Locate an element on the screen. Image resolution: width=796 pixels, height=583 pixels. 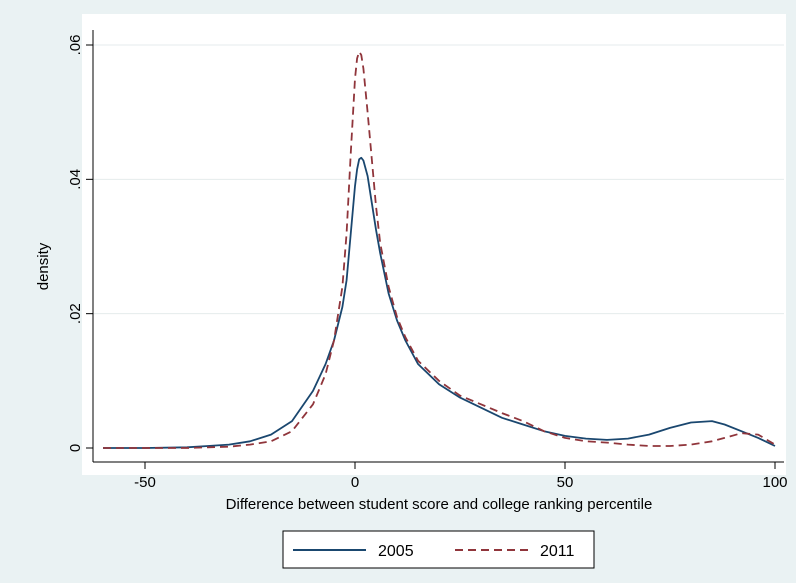
x-tick-label: -50 is located at coordinates (145, 482).